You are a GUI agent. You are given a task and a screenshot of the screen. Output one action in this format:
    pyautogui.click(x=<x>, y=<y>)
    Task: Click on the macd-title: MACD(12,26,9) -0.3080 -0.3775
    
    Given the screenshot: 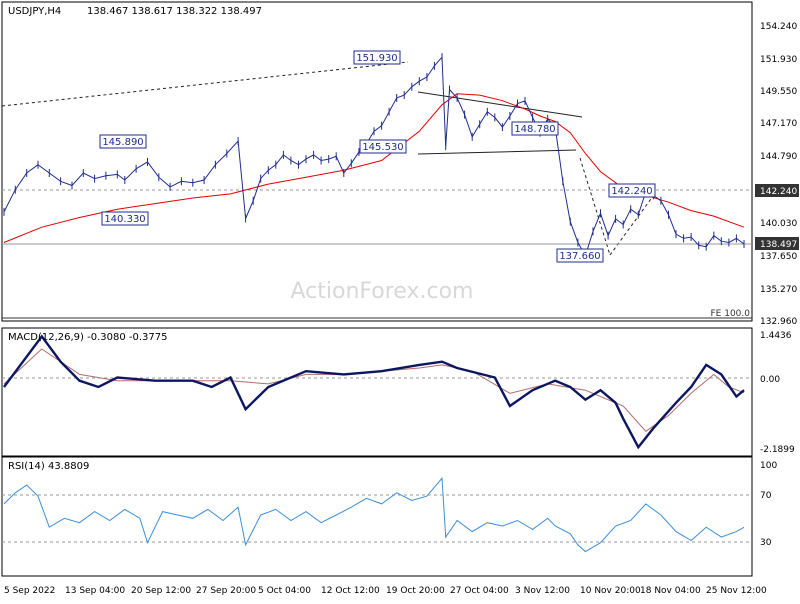 What is the action you would take?
    pyautogui.click(x=88, y=337)
    